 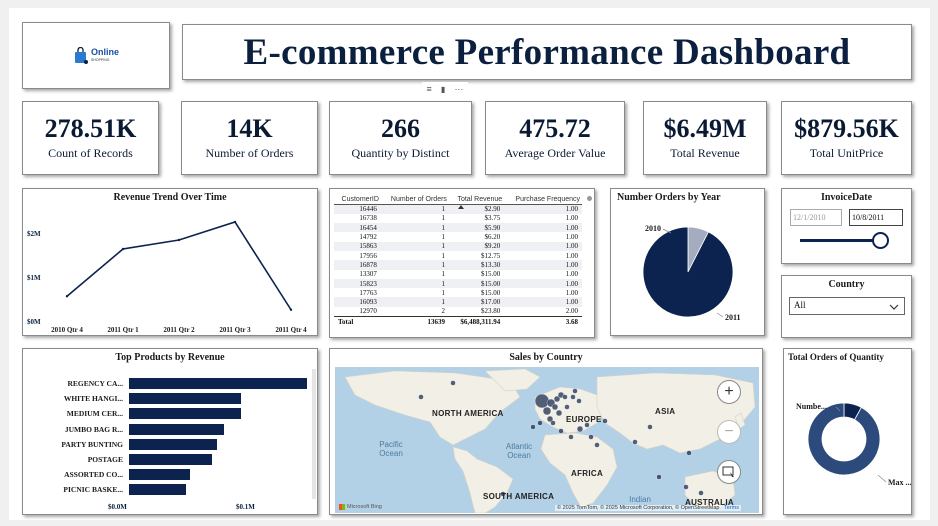 I want to click on microsoft-logo-icon, so click(x=342, y=507).